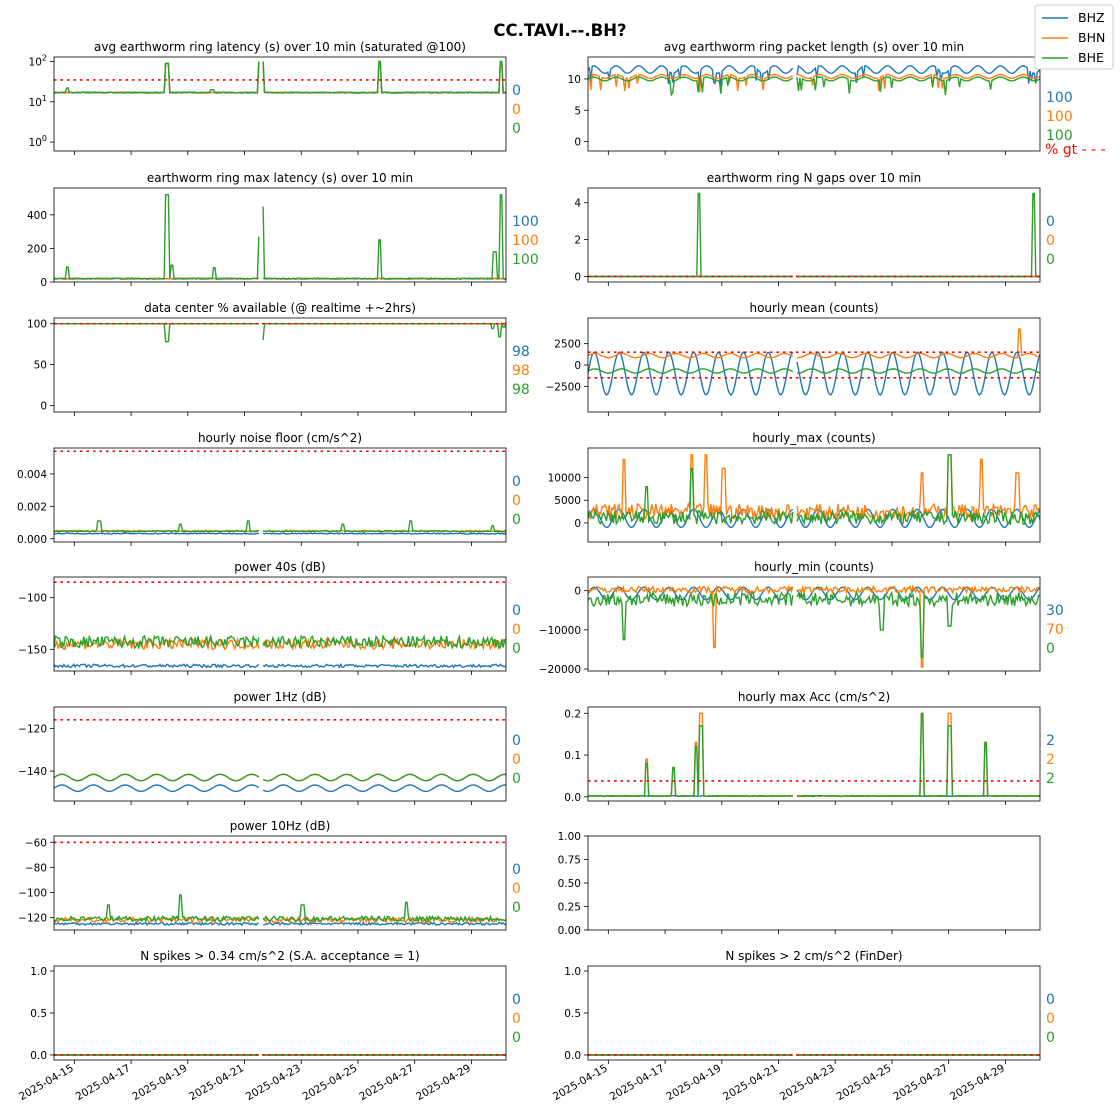 The width and height of the screenshot is (1120, 1120). I want to click on panel-hourly-min: hourly_min (counts) −20000 −10000 0 30 70 0, so click(801, 618).